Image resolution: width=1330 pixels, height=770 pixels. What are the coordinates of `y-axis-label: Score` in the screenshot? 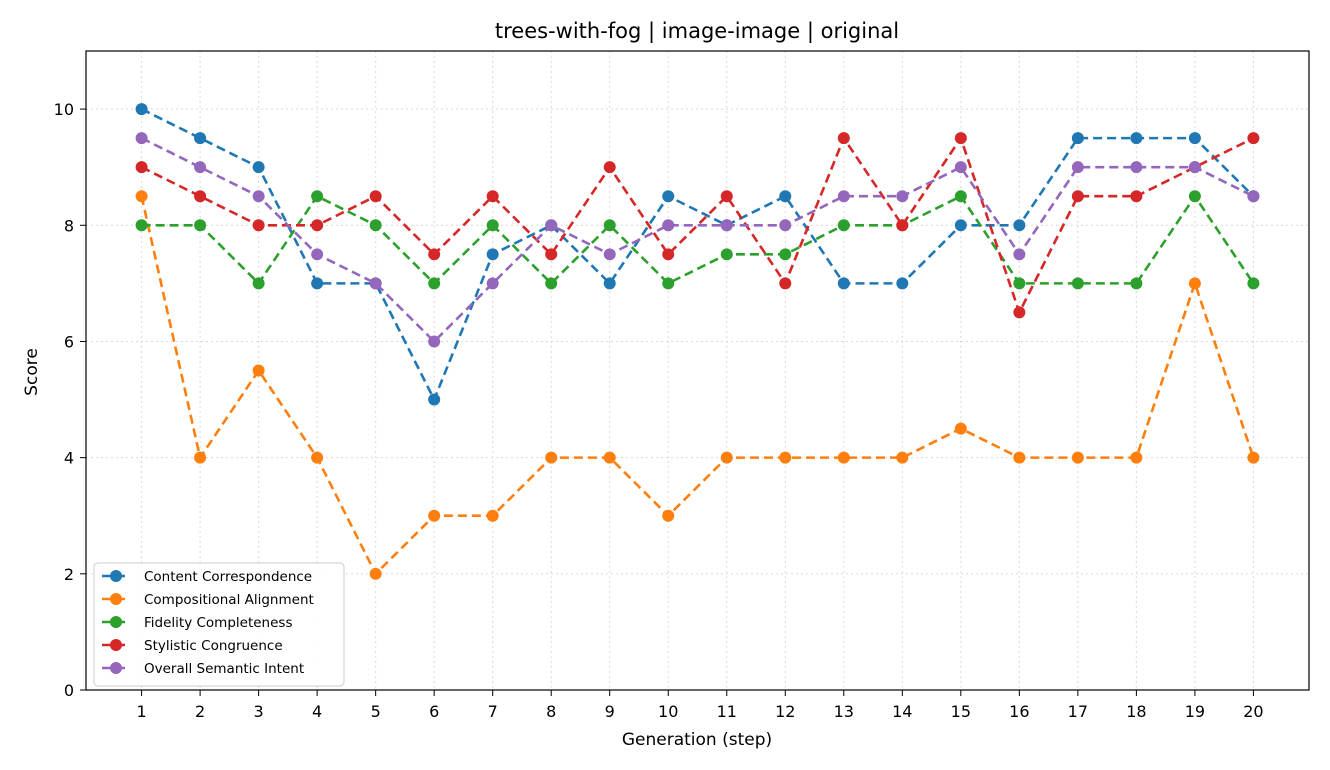 It's located at (32, 372).